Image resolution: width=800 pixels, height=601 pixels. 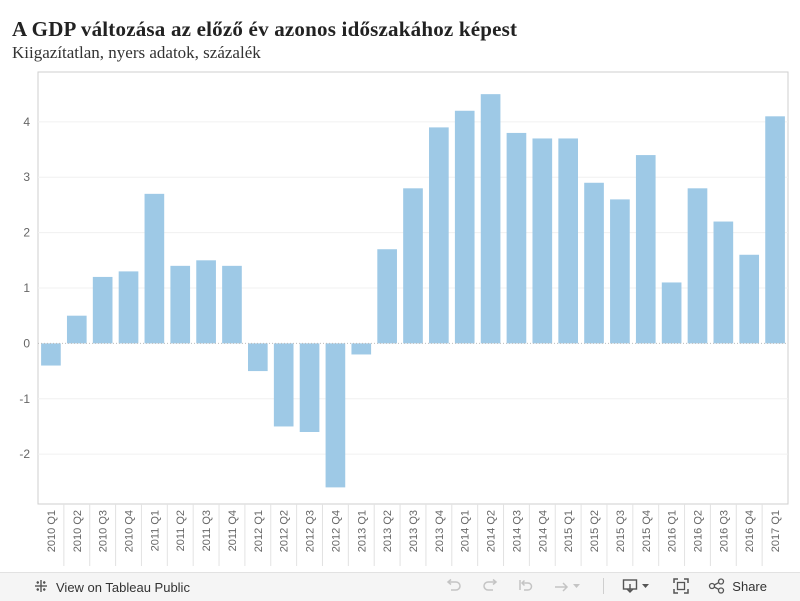 What do you see at coordinates (26, 343) in the screenshot?
I see `y-tick-label: 0` at bounding box center [26, 343].